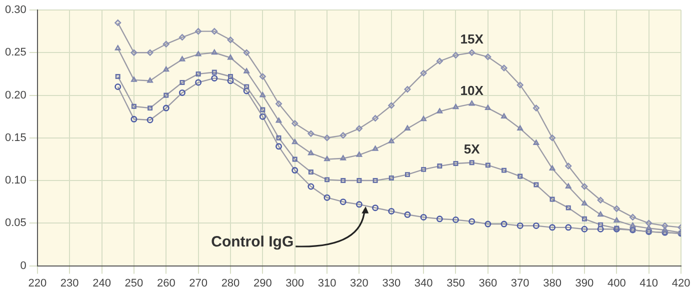 The width and height of the screenshot is (695, 295). I want to click on x-tick-label: 260, so click(166, 283).